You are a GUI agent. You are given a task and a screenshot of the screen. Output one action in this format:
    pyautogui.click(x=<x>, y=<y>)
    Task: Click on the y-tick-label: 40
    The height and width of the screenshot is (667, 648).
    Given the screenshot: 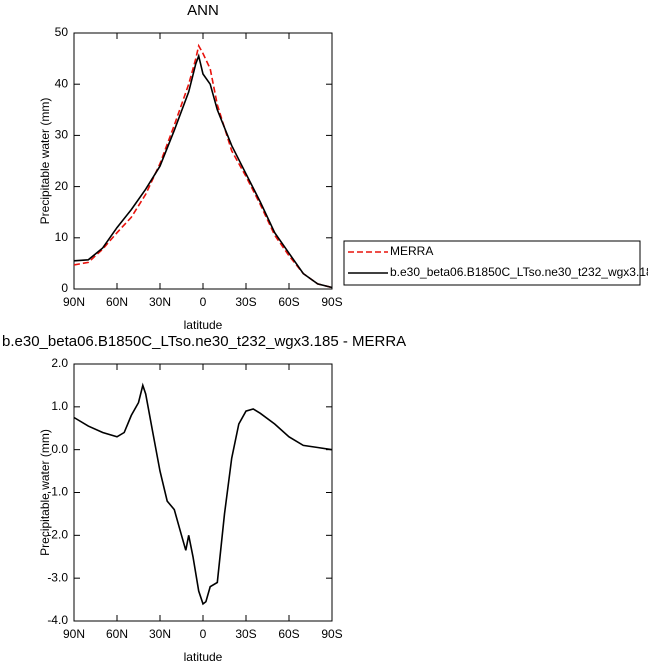 What is the action you would take?
    pyautogui.click(x=62, y=83)
    